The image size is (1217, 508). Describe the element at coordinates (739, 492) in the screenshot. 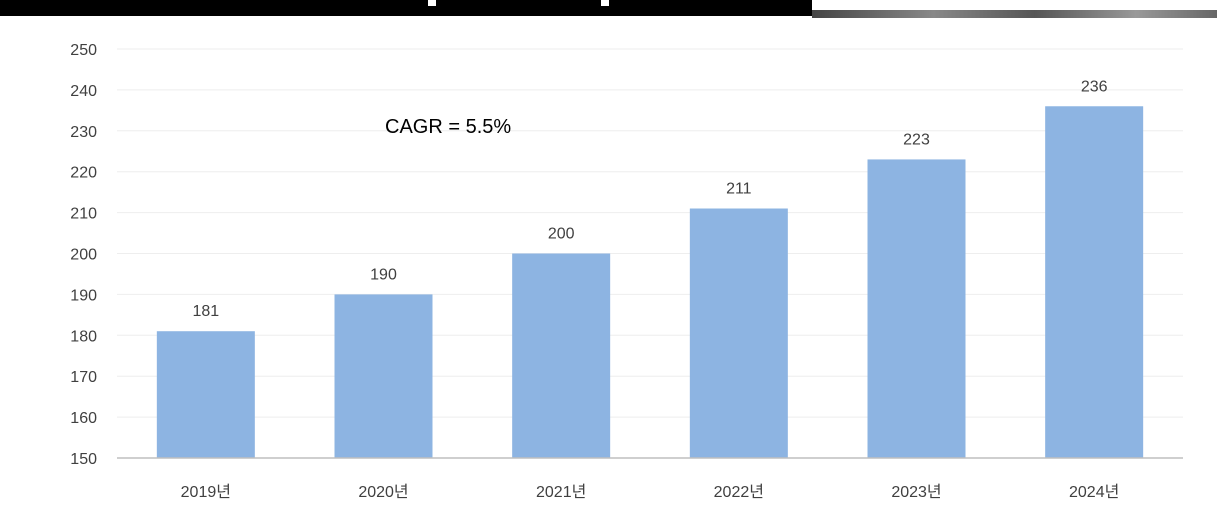

I see `x-tick-label: 2022년` at that location.